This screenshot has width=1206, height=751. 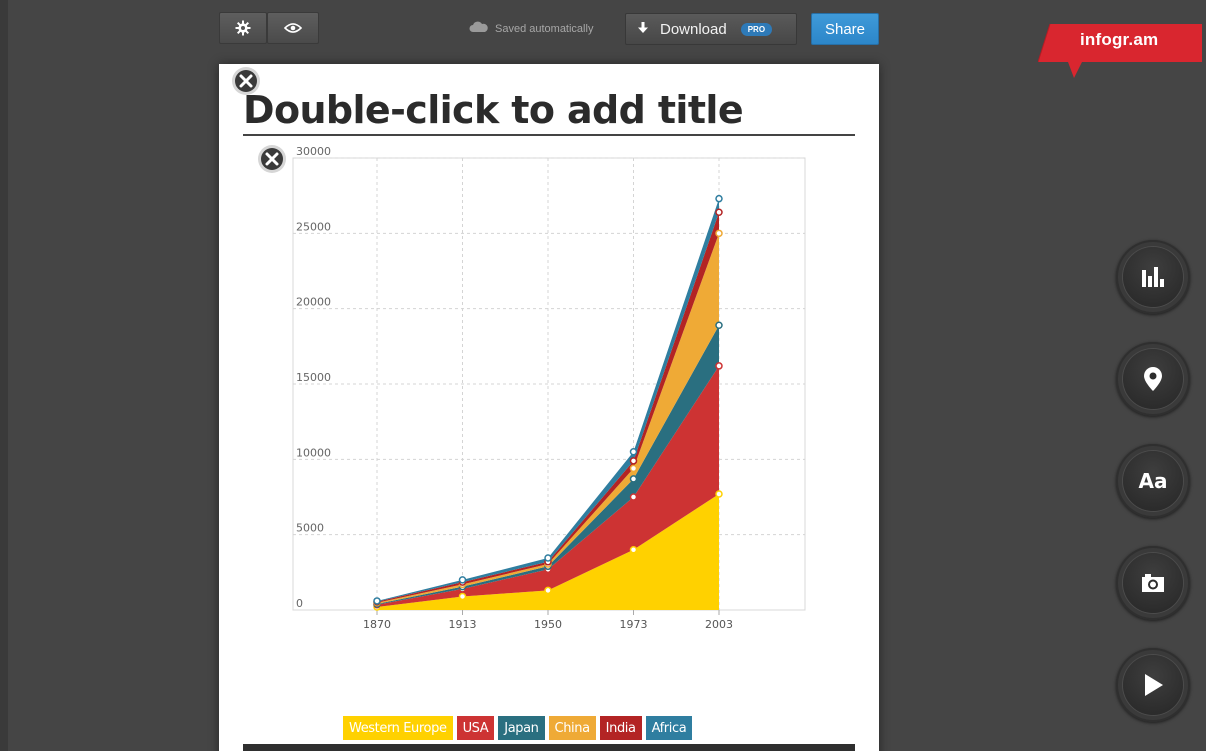 I want to click on legend-item-china: China, so click(x=572, y=728).